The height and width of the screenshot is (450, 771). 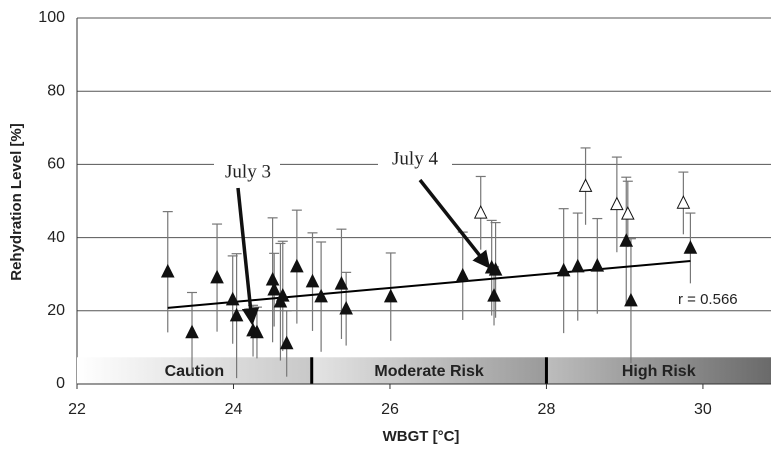 What do you see at coordinates (390, 409) in the screenshot?
I see `x-tick-label: 26` at bounding box center [390, 409].